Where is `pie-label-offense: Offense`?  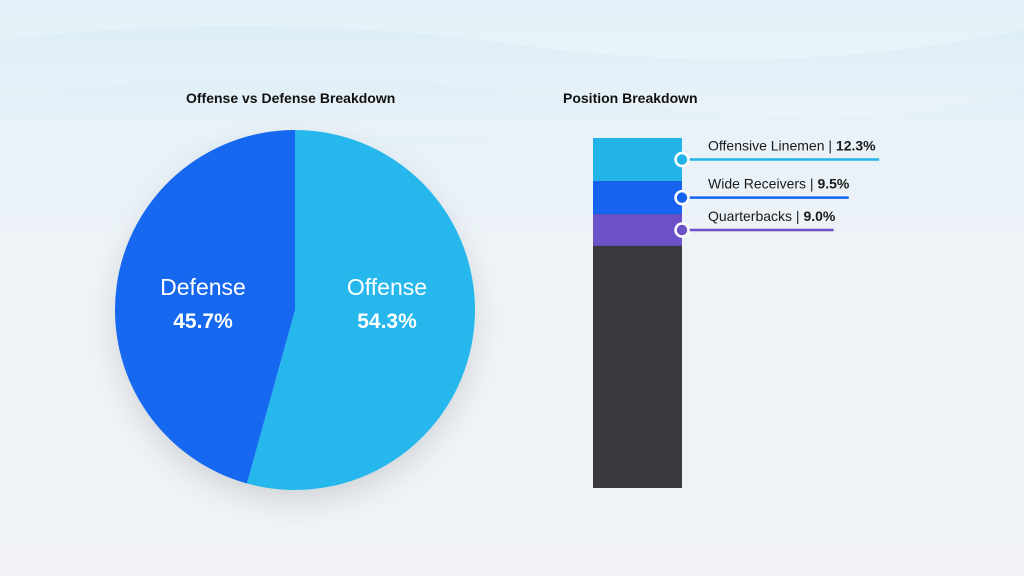
pie-label-offense: Offense is located at coordinates (387, 287).